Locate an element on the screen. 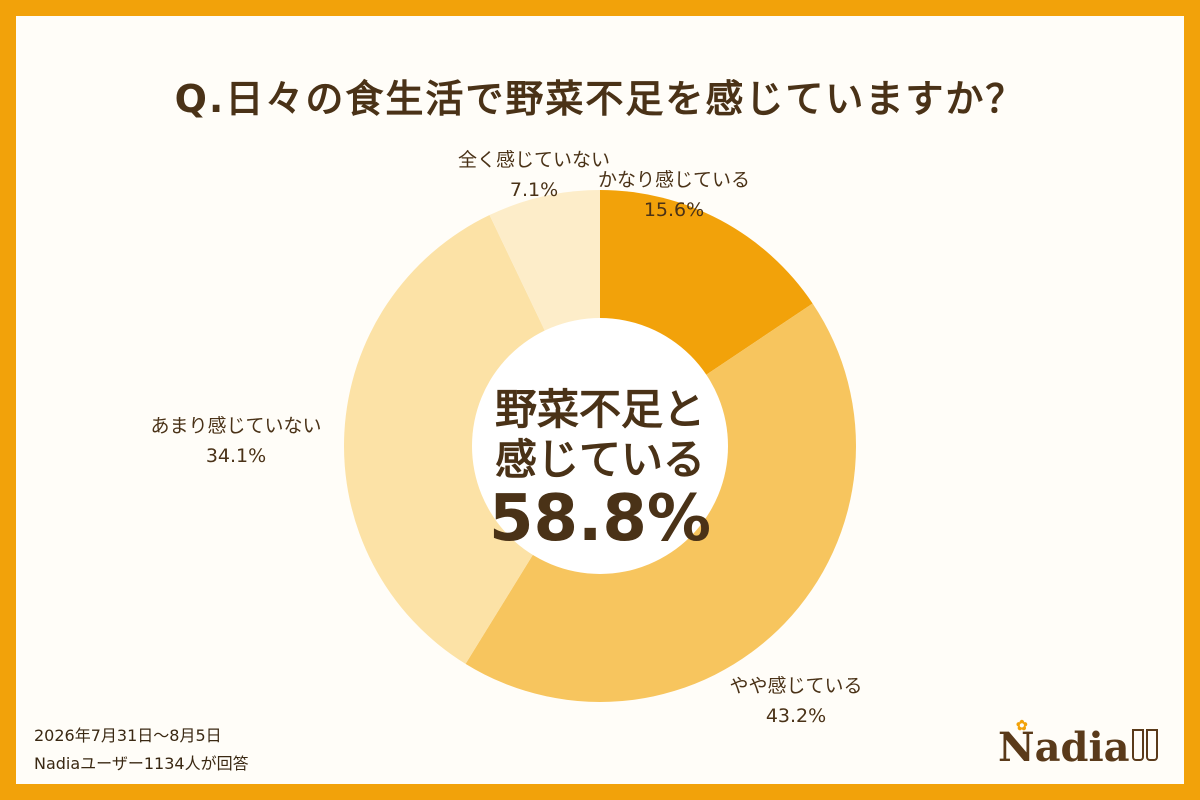  slice-value-label: 15.6% is located at coordinates (674, 210).